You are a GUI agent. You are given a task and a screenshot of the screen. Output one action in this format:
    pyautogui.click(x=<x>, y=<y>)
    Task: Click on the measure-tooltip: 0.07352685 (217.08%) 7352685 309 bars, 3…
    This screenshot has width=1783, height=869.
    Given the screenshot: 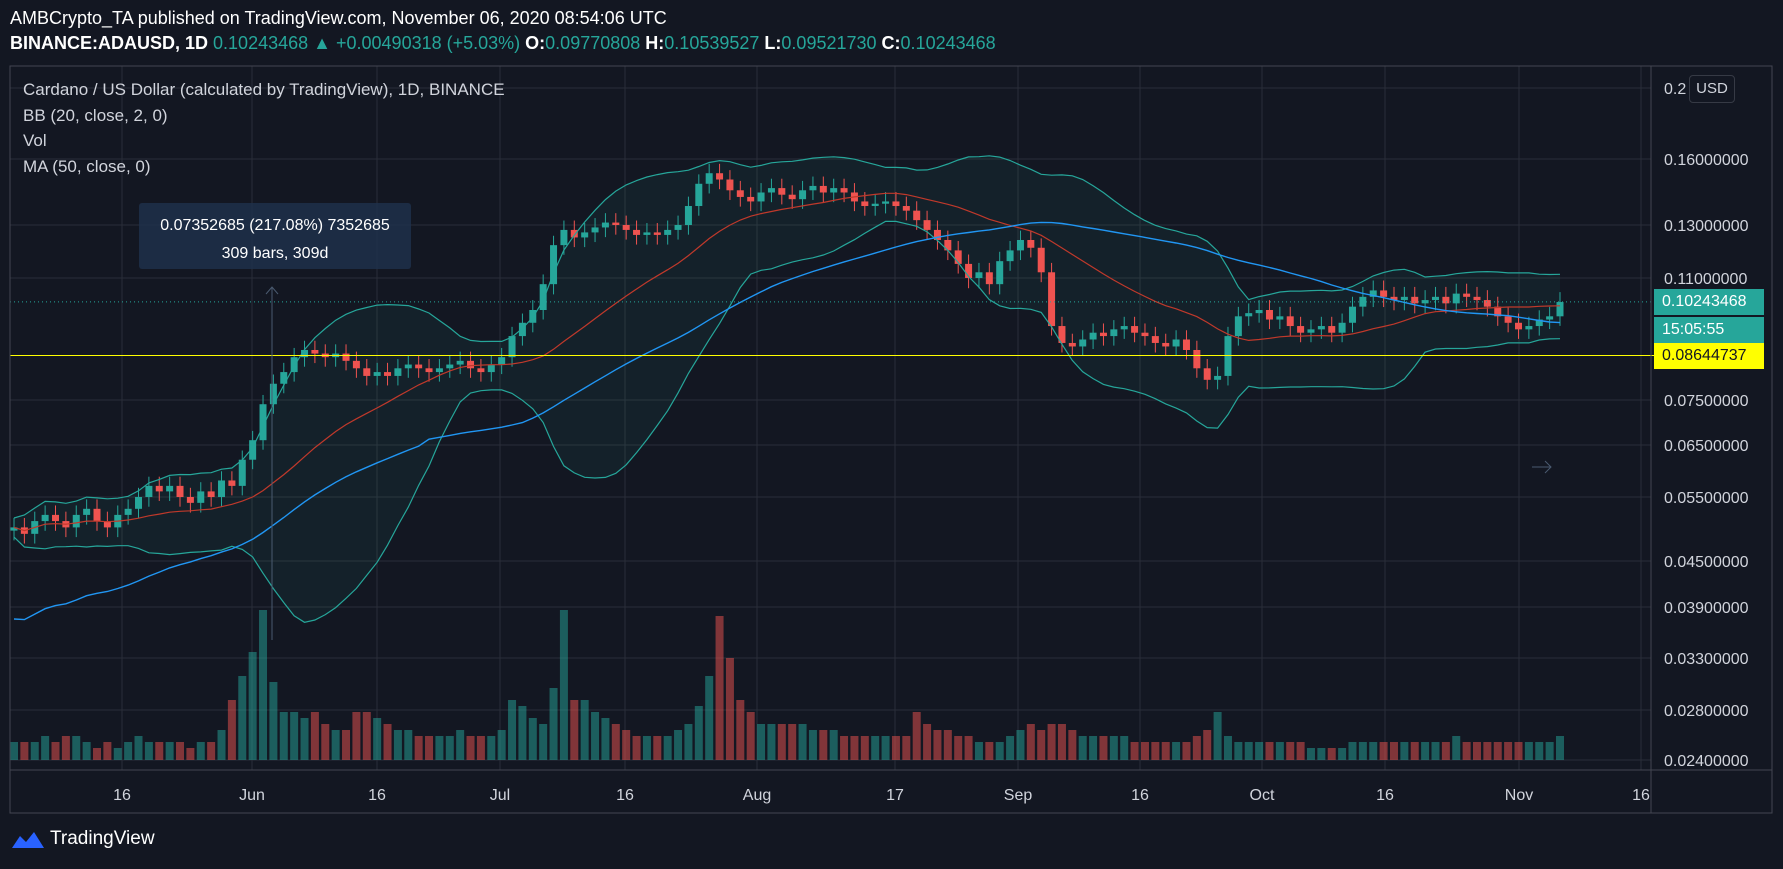 What is the action you would take?
    pyautogui.click(x=275, y=236)
    